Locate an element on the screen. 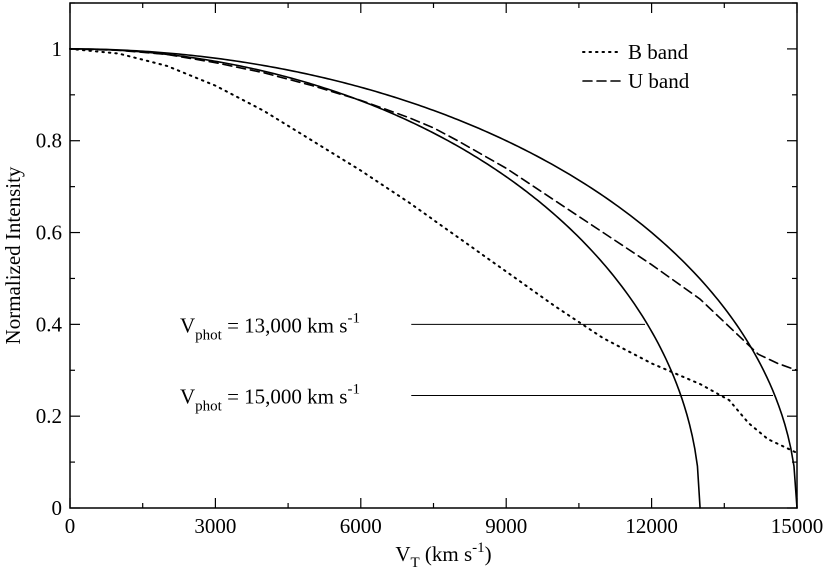 The height and width of the screenshot is (580, 830). y-tick-label: 1 is located at coordinates (57, 49).